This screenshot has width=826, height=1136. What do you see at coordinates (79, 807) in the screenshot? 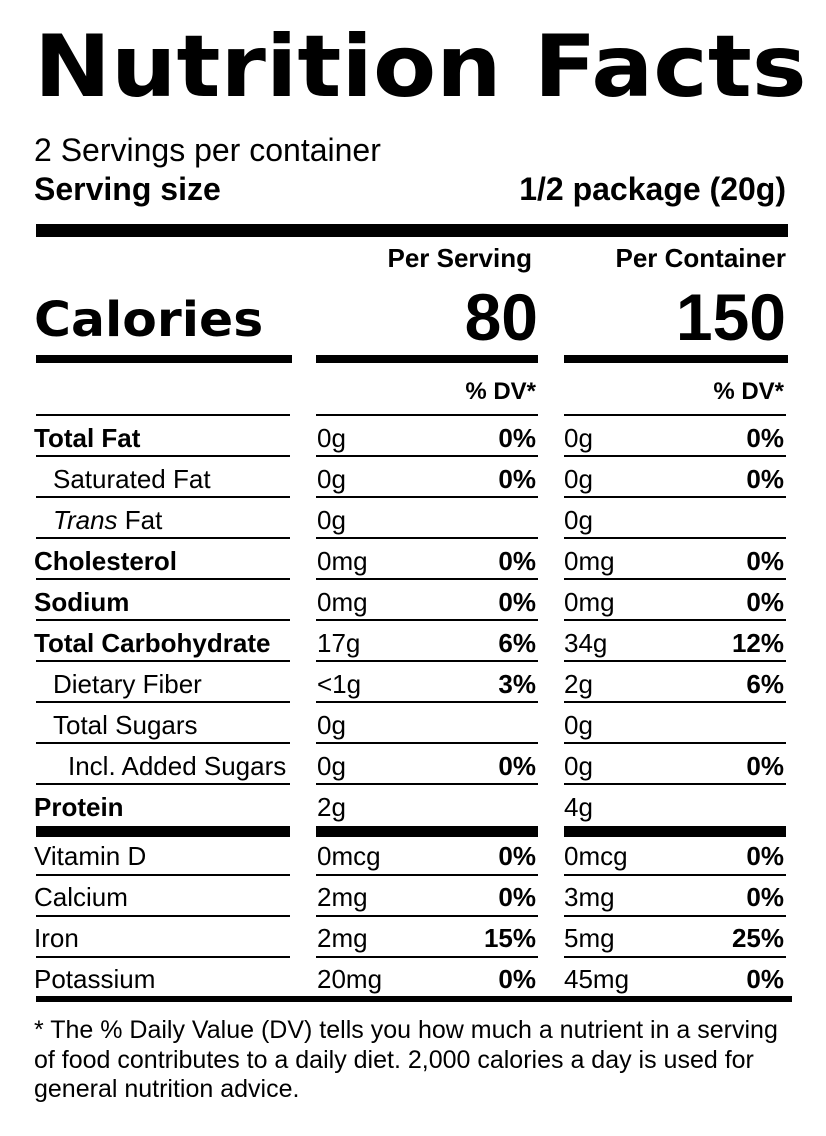
I see `nutrient-row-label: Protein` at bounding box center [79, 807].